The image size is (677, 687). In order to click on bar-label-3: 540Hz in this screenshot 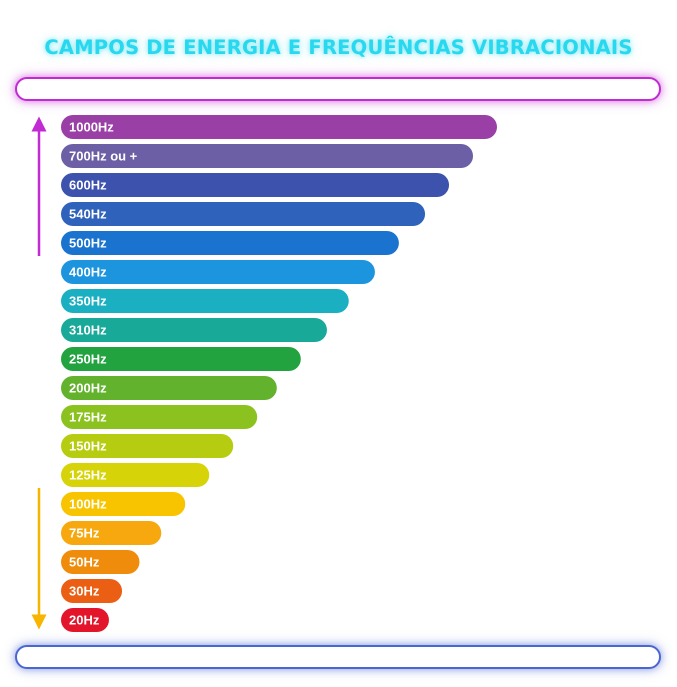, I will do `click(88, 214)`.